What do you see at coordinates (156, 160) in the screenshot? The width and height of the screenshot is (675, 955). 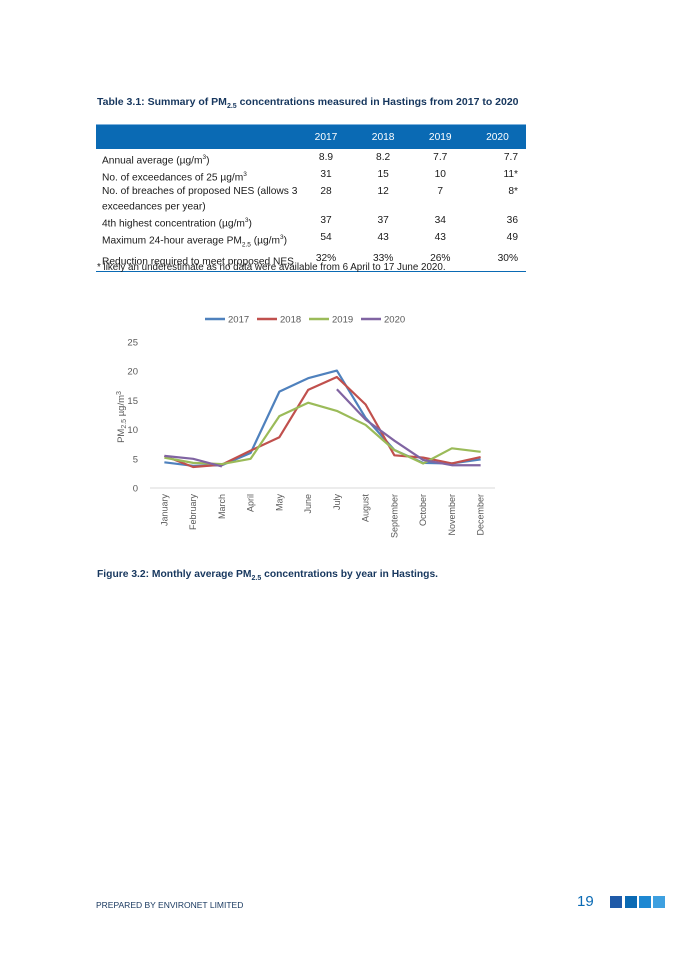 I see `row-label: Annual average (µg/m3)` at bounding box center [156, 160].